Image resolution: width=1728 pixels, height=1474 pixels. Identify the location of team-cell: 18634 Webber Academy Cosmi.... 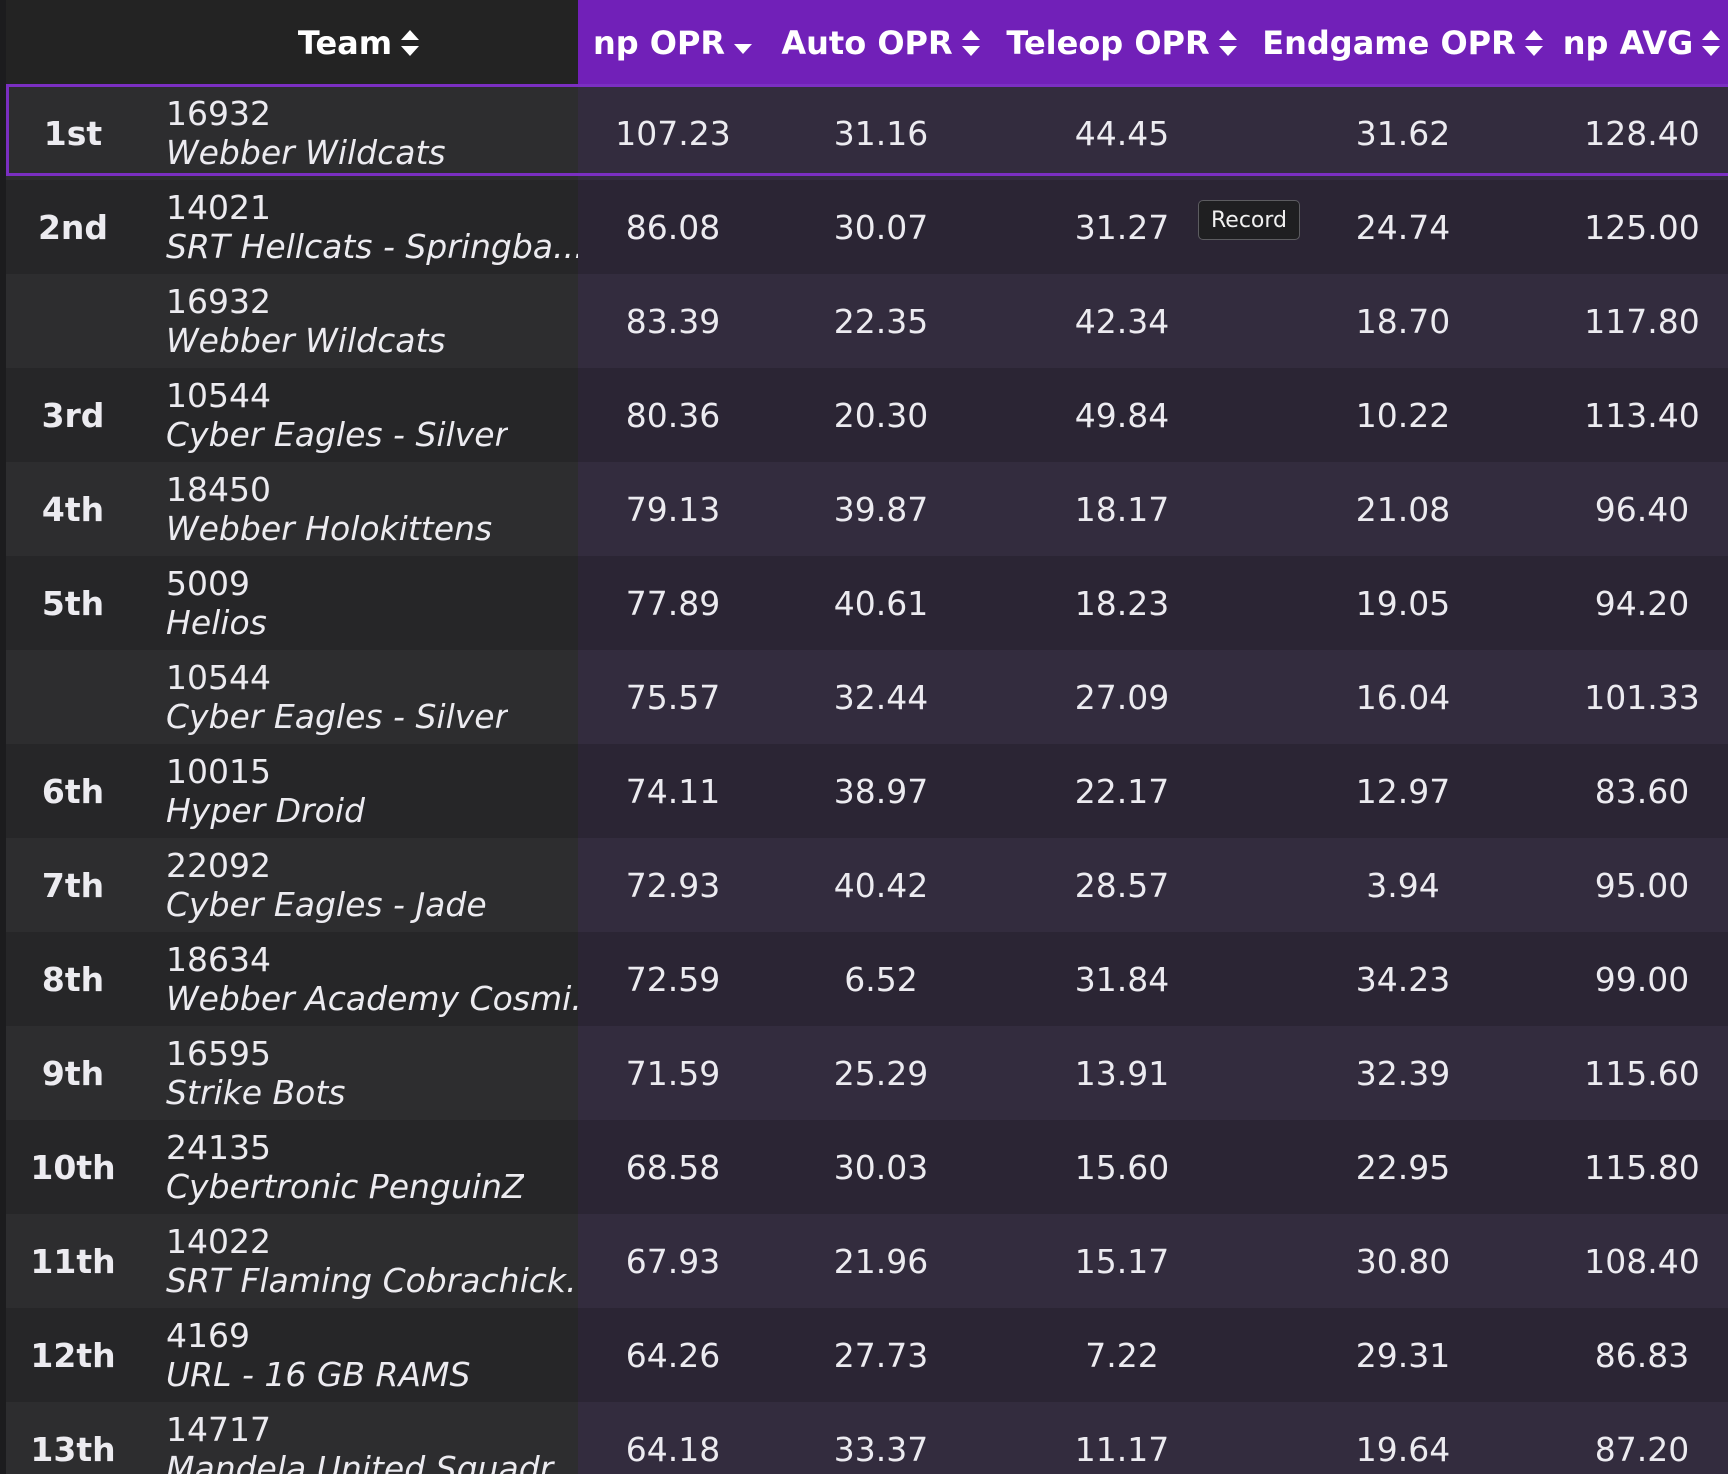
(359, 979).